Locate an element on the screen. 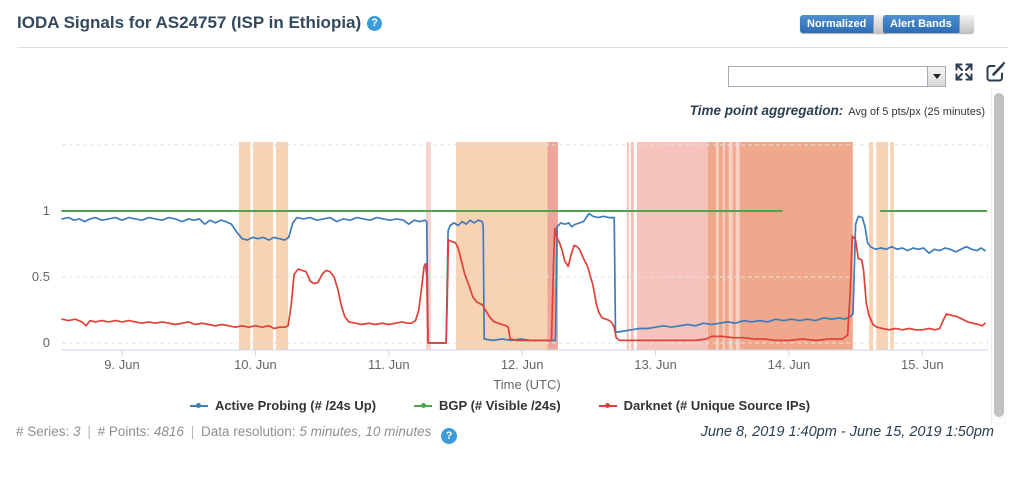 The image size is (1024, 486). expand-chart-button is located at coordinates (964, 72).